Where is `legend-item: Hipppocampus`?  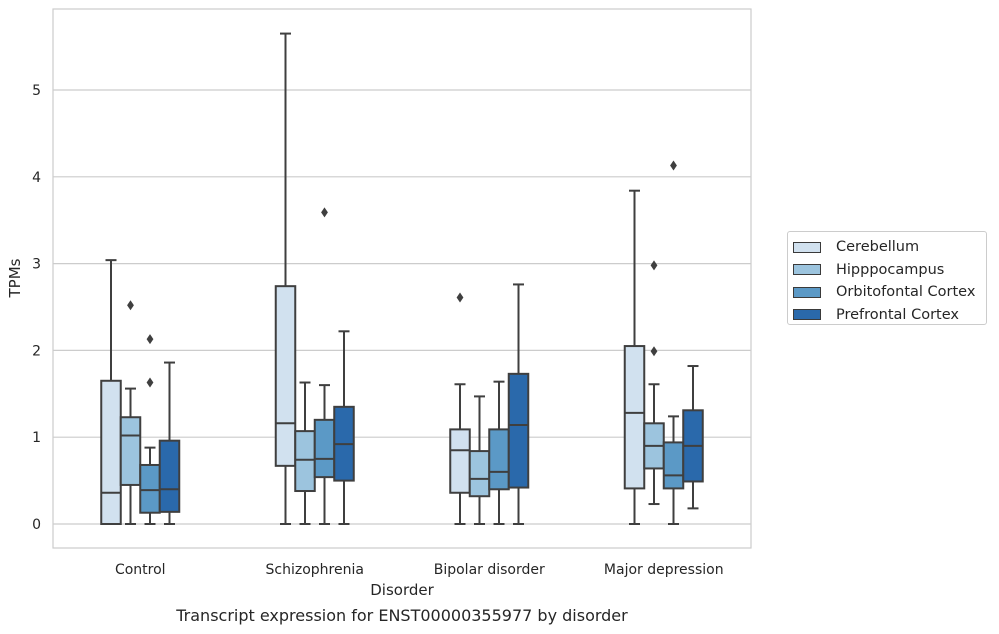
legend-item: Hipppocampus is located at coordinates (889, 270).